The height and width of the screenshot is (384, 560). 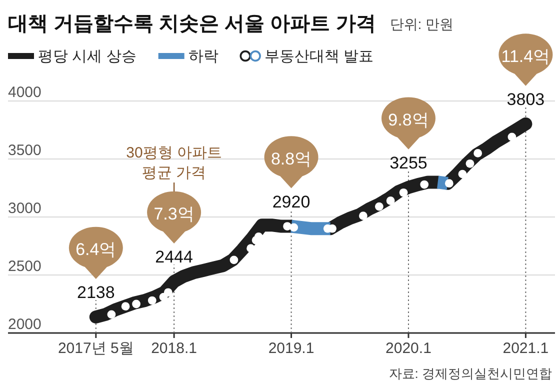 I want to click on title: 대책 거듭할수록 치솟은 서울 아파트 가격, so click(x=192, y=24).